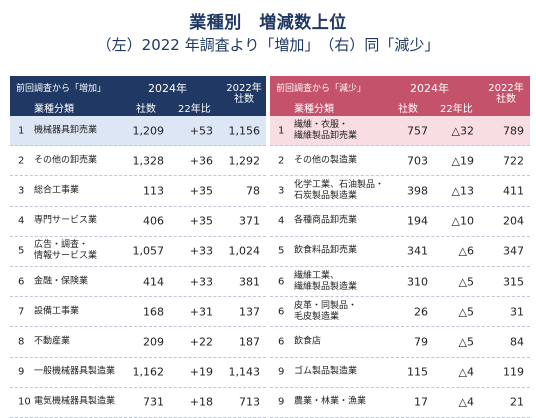 The height and width of the screenshot is (418, 536). What do you see at coordinates (462, 191) in the screenshot?
I see `diff-cell: △13` at bounding box center [462, 191].